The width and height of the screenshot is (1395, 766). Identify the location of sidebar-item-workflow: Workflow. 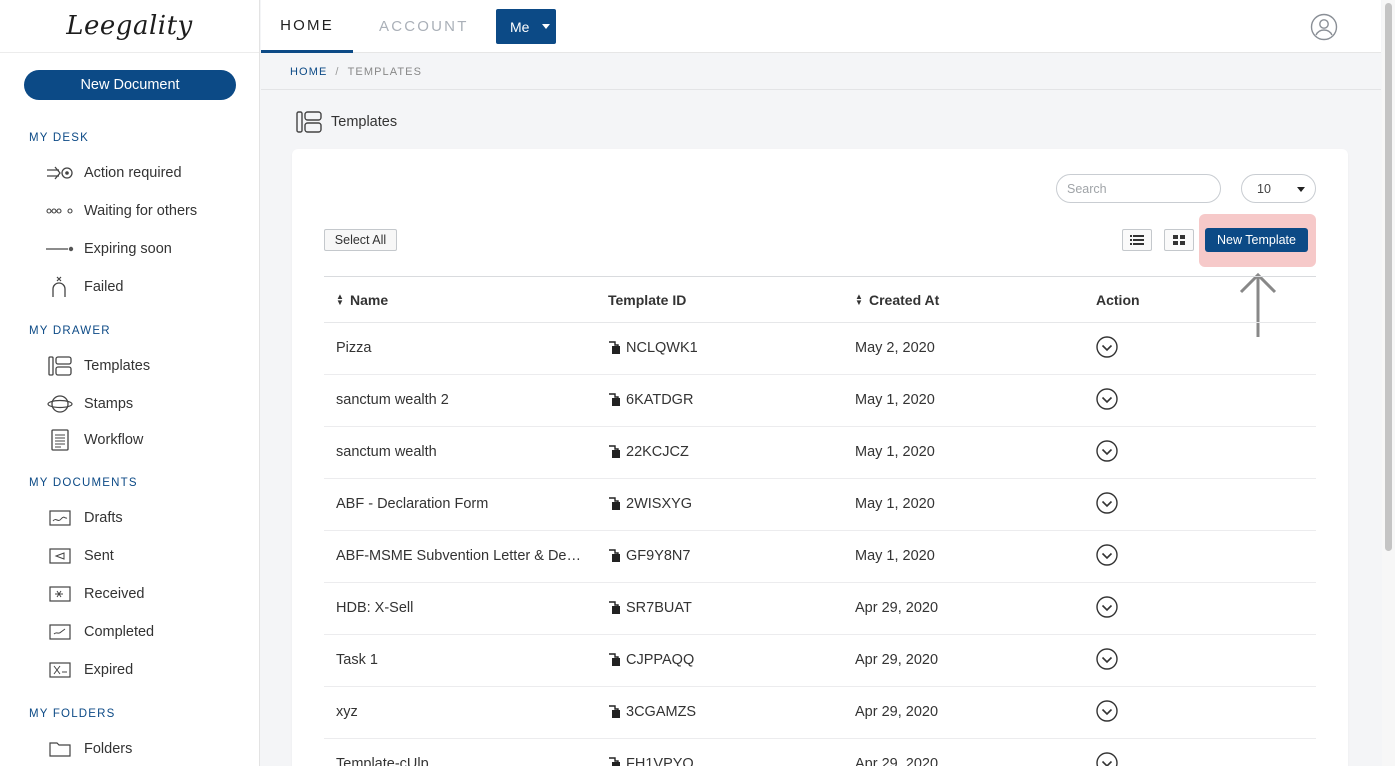
(94, 440).